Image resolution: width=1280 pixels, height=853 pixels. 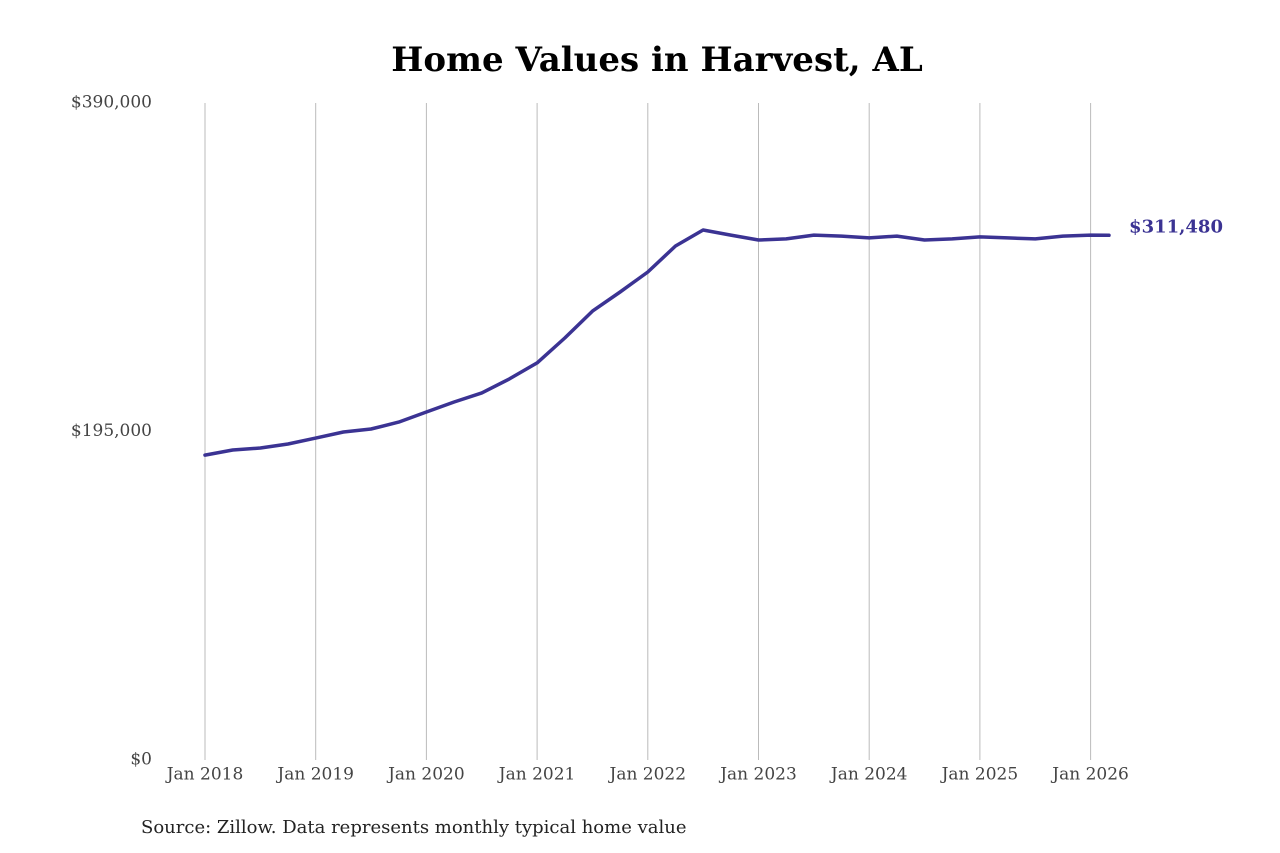 What do you see at coordinates (314, 775) in the screenshot?
I see `x-tick-label: Jan 2019` at bounding box center [314, 775].